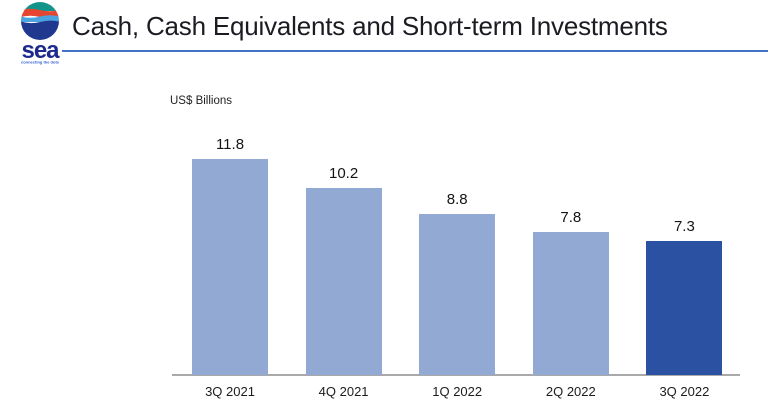  What do you see at coordinates (415, 51) in the screenshot?
I see `title-underline` at bounding box center [415, 51].